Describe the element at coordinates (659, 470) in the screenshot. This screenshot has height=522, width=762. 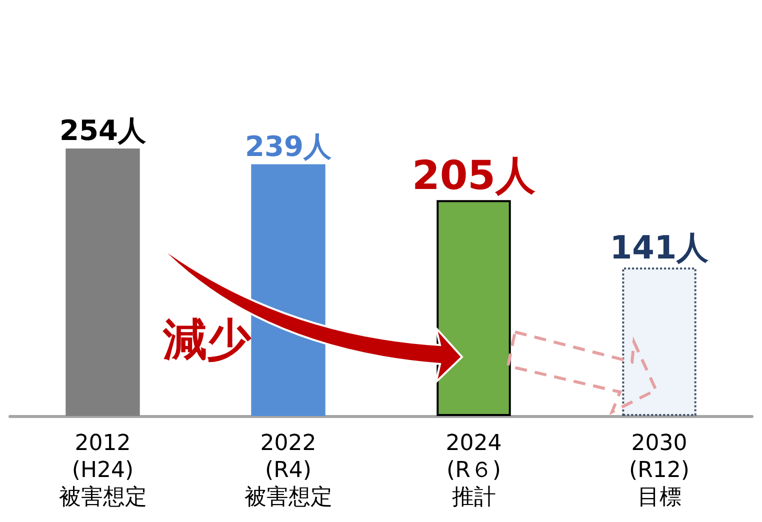
I see `x-tick-label: 2030 (R12) 目標` at that location.